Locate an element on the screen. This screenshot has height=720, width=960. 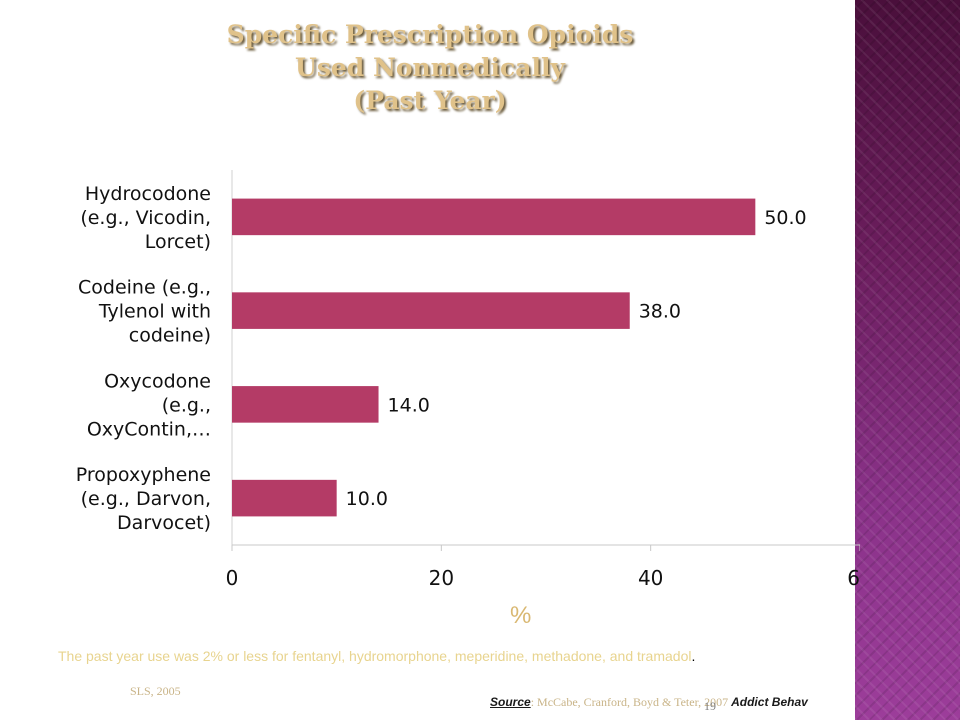
category-label: Hydrocodone (e.g., Vicodin, Lorcet) is located at coordinates (145, 218).